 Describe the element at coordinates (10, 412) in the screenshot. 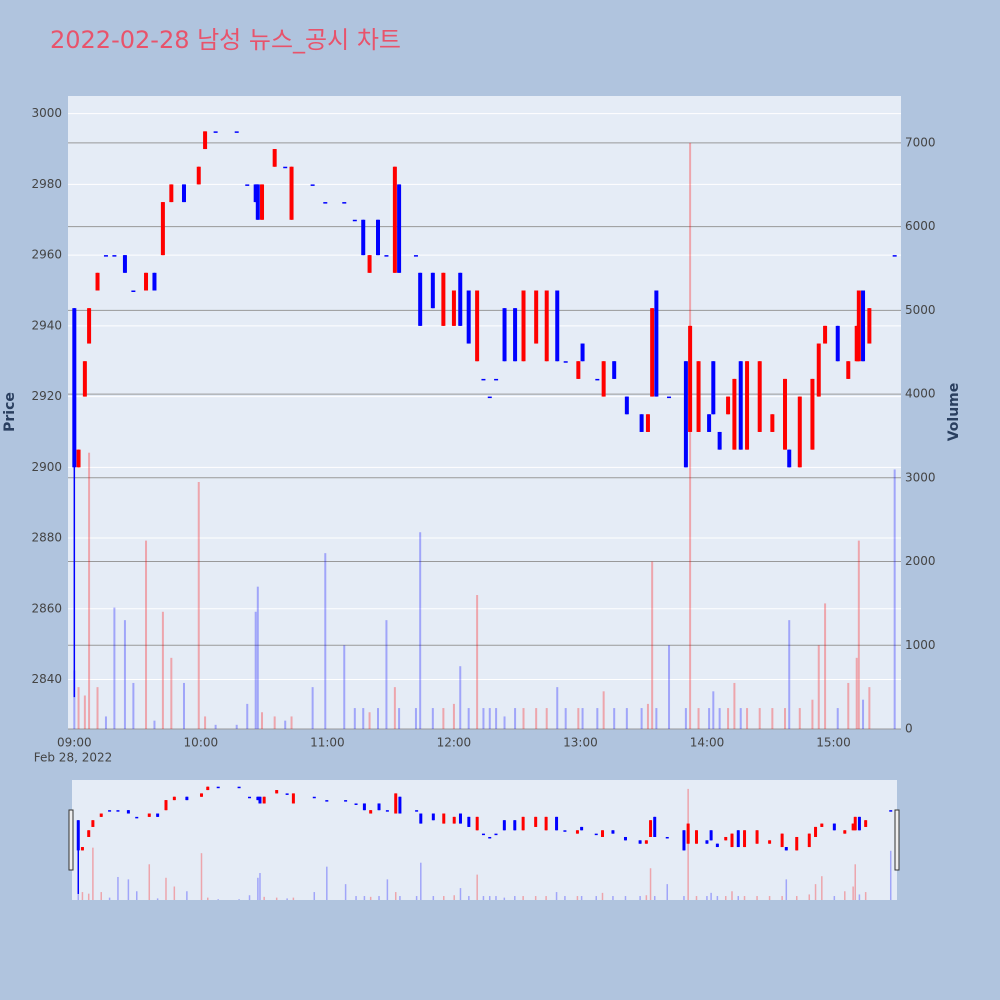

I see `y-axis-title: Price` at that location.